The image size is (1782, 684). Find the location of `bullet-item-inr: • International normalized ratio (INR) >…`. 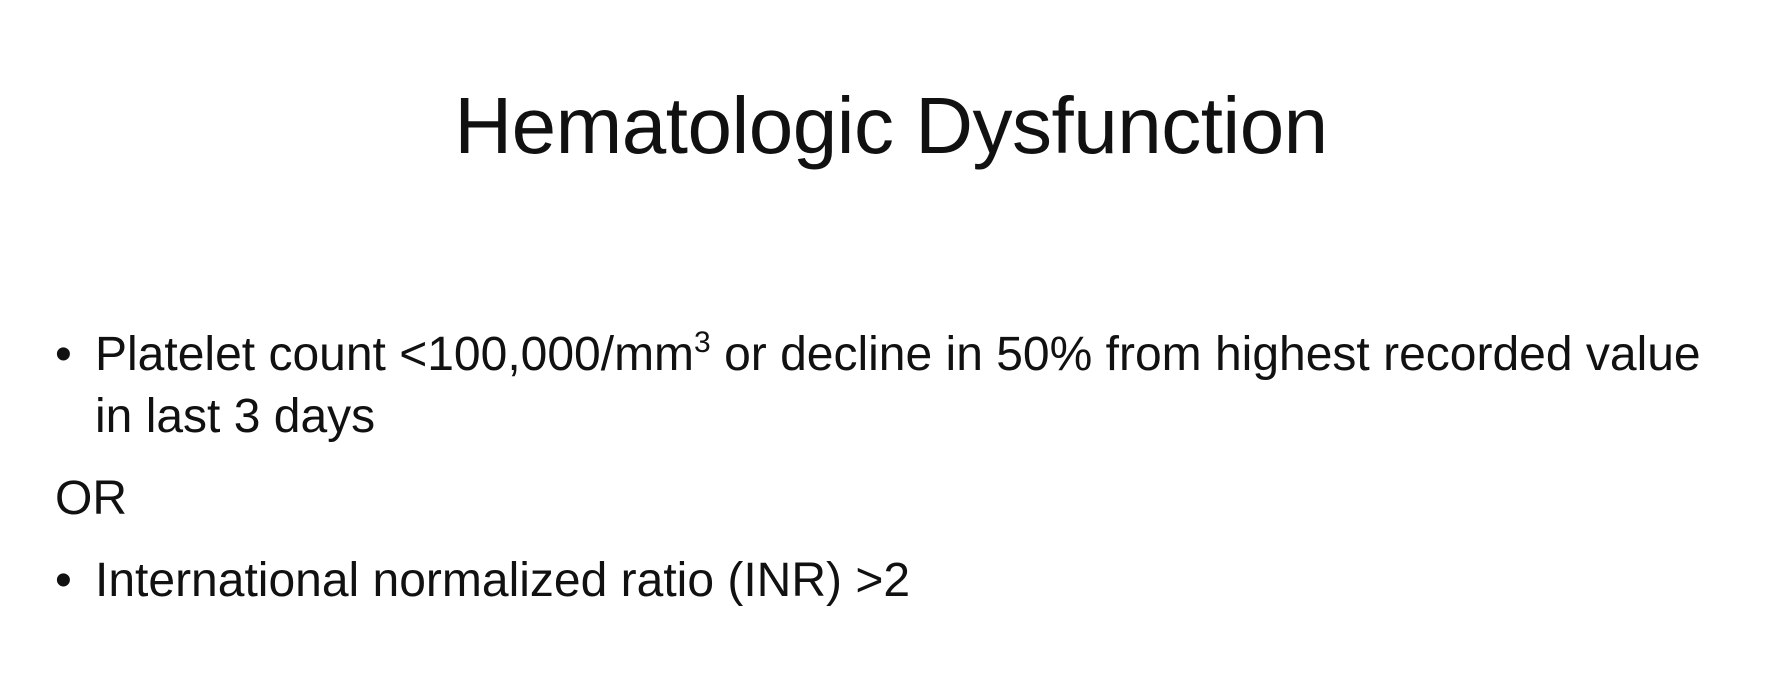

bullet-item-inr: • International normalized ratio (INR) >… is located at coordinates (895, 581).